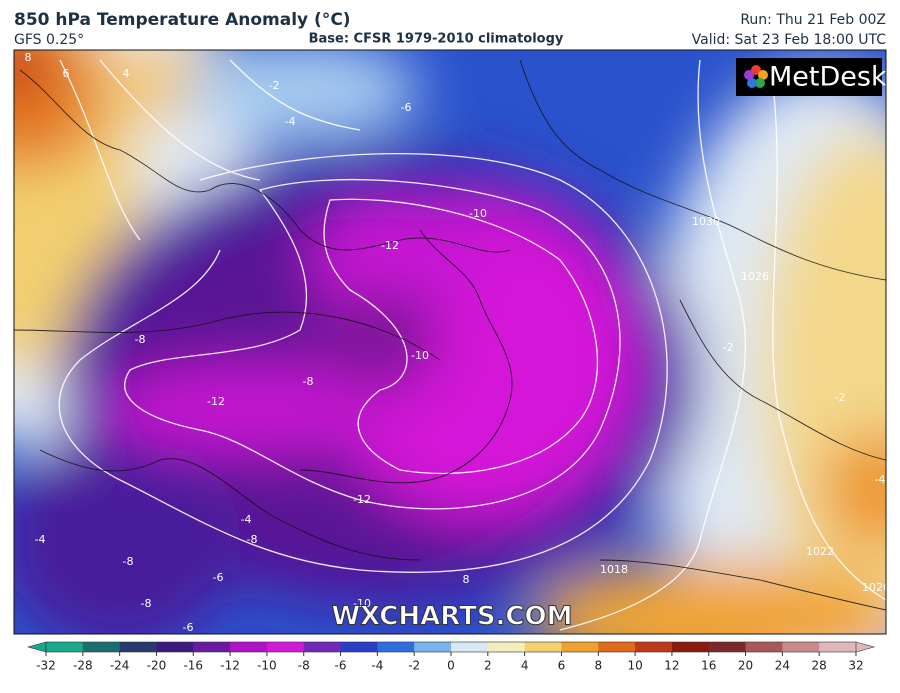  I want to click on contour-label: 1022, so click(820, 551).